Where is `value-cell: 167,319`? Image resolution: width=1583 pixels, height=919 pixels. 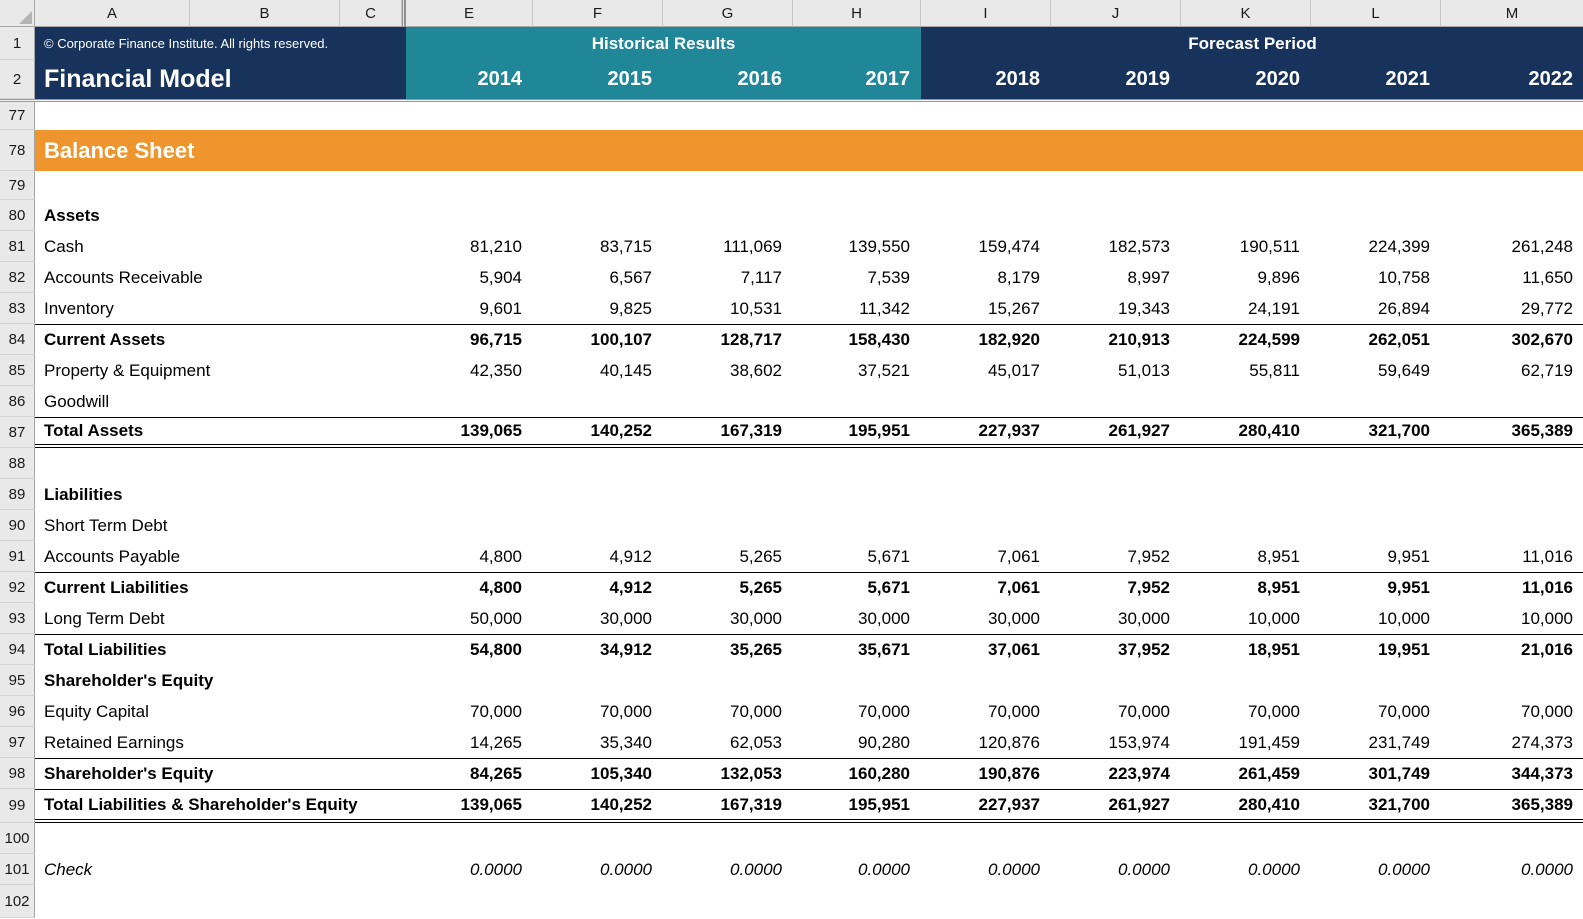 value-cell: 167,319 is located at coordinates (751, 804).